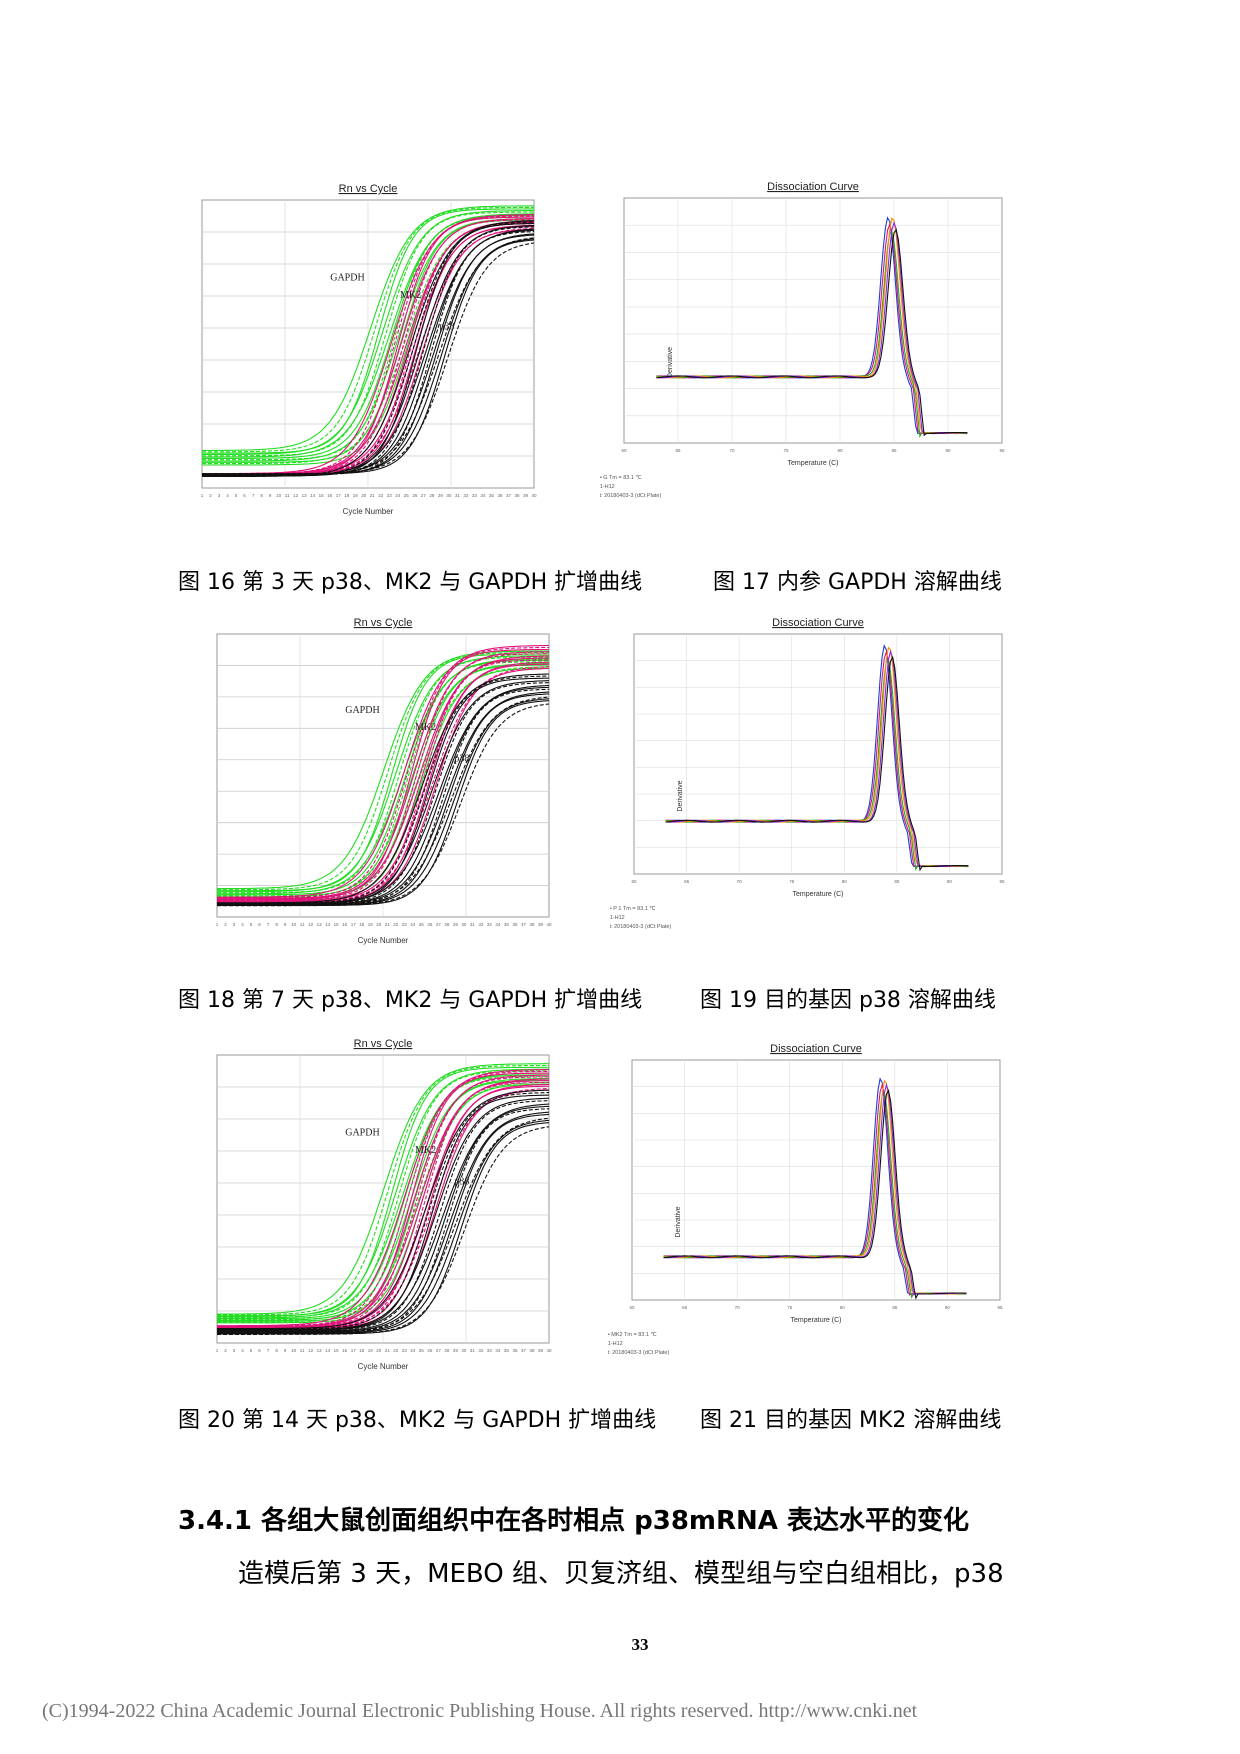  What do you see at coordinates (738, 1307) in the screenshot?
I see `x-tick-label: 70` at bounding box center [738, 1307].